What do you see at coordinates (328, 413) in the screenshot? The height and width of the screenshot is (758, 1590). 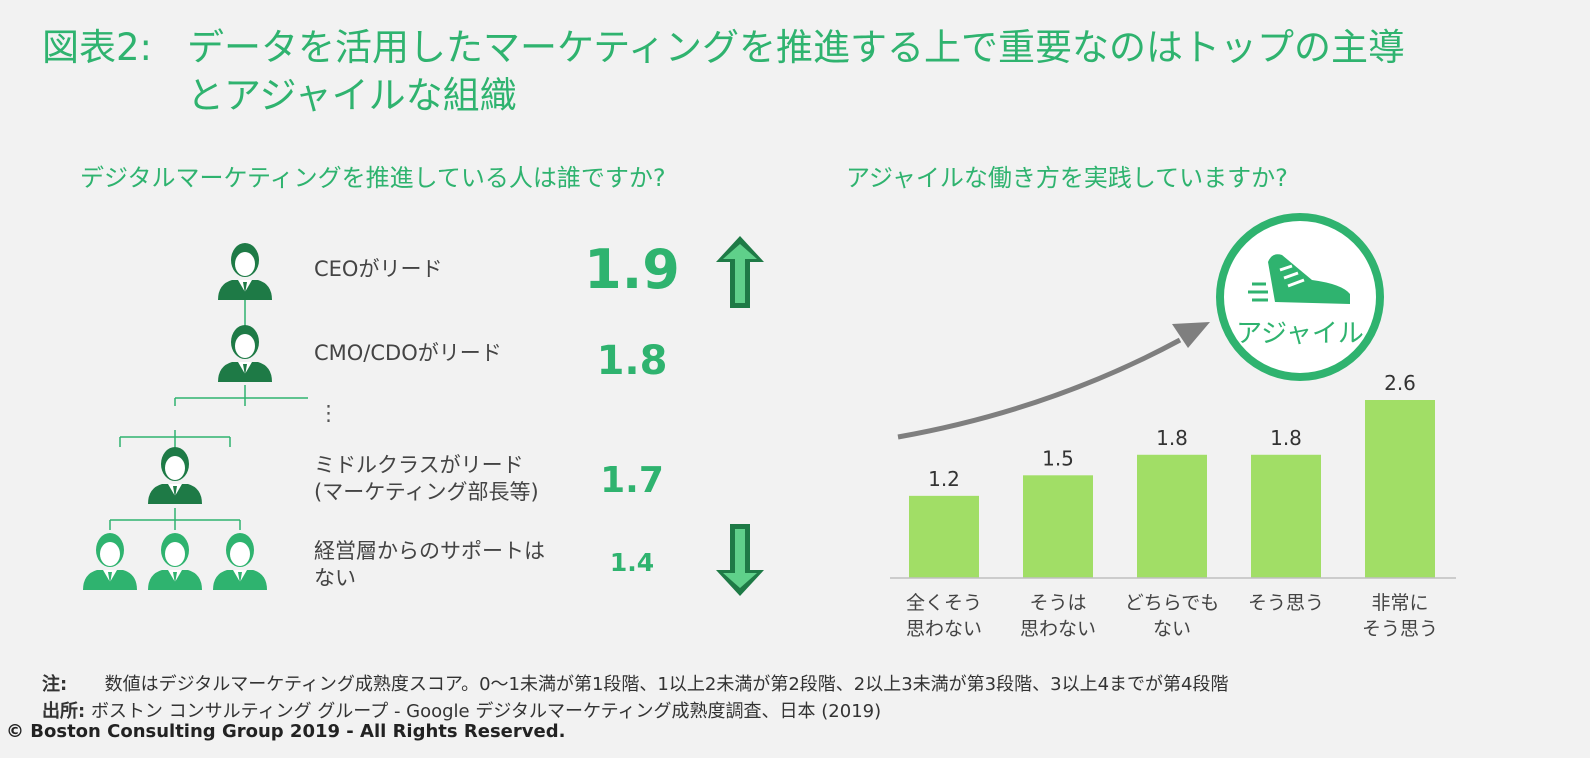 I see `ellipsis: ⋮` at bounding box center [328, 413].